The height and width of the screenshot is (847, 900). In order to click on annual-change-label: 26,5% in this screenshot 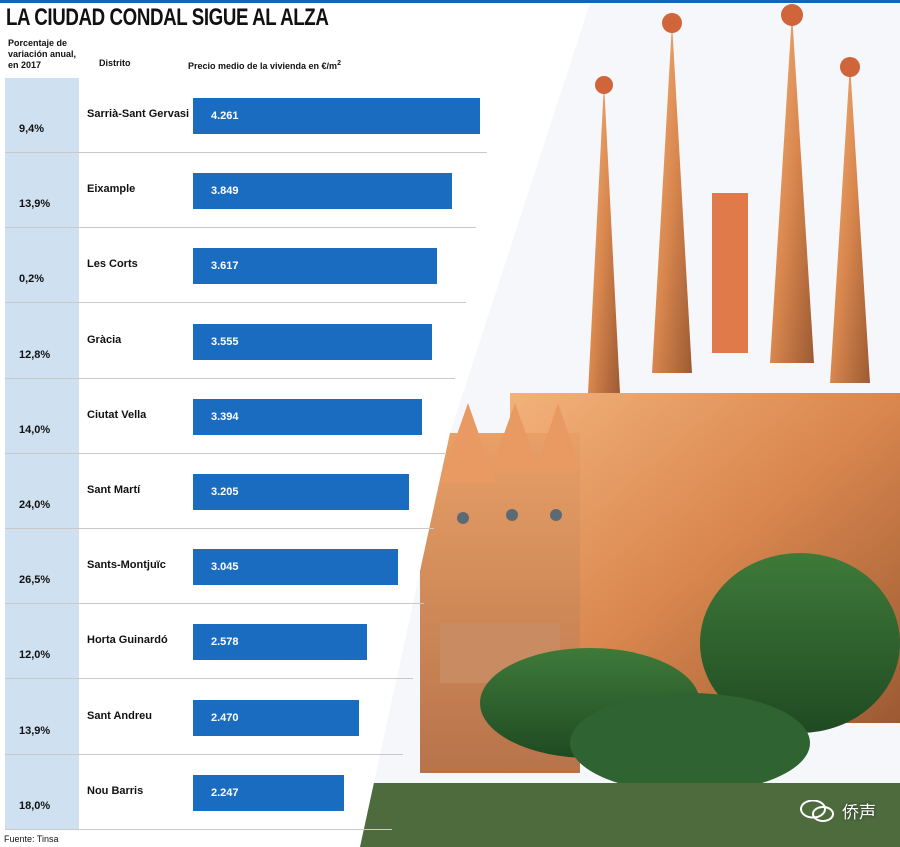, I will do `click(35, 580)`.